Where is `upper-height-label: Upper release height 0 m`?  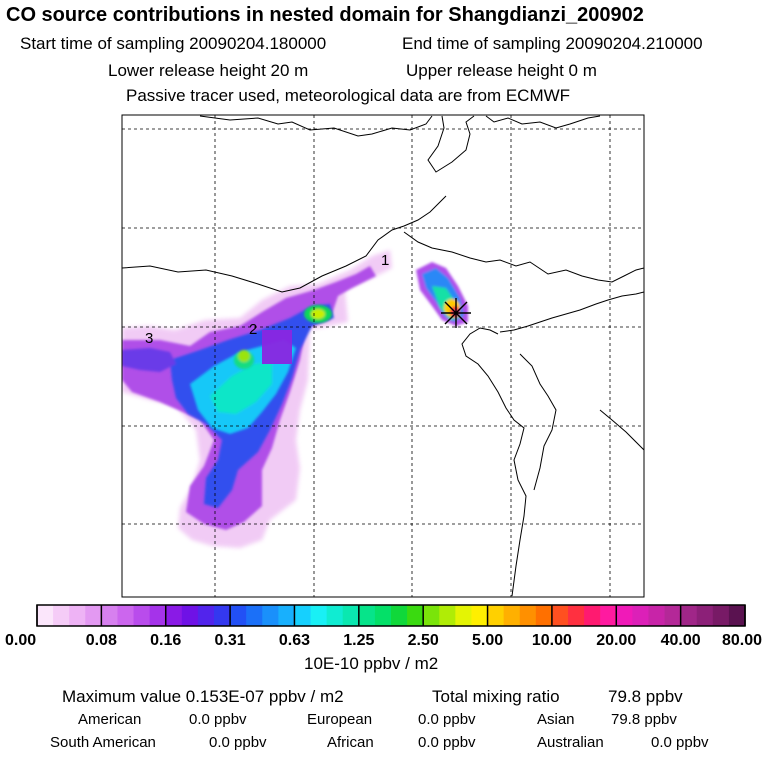
upper-height-label: Upper release height 0 m is located at coordinates (501, 70).